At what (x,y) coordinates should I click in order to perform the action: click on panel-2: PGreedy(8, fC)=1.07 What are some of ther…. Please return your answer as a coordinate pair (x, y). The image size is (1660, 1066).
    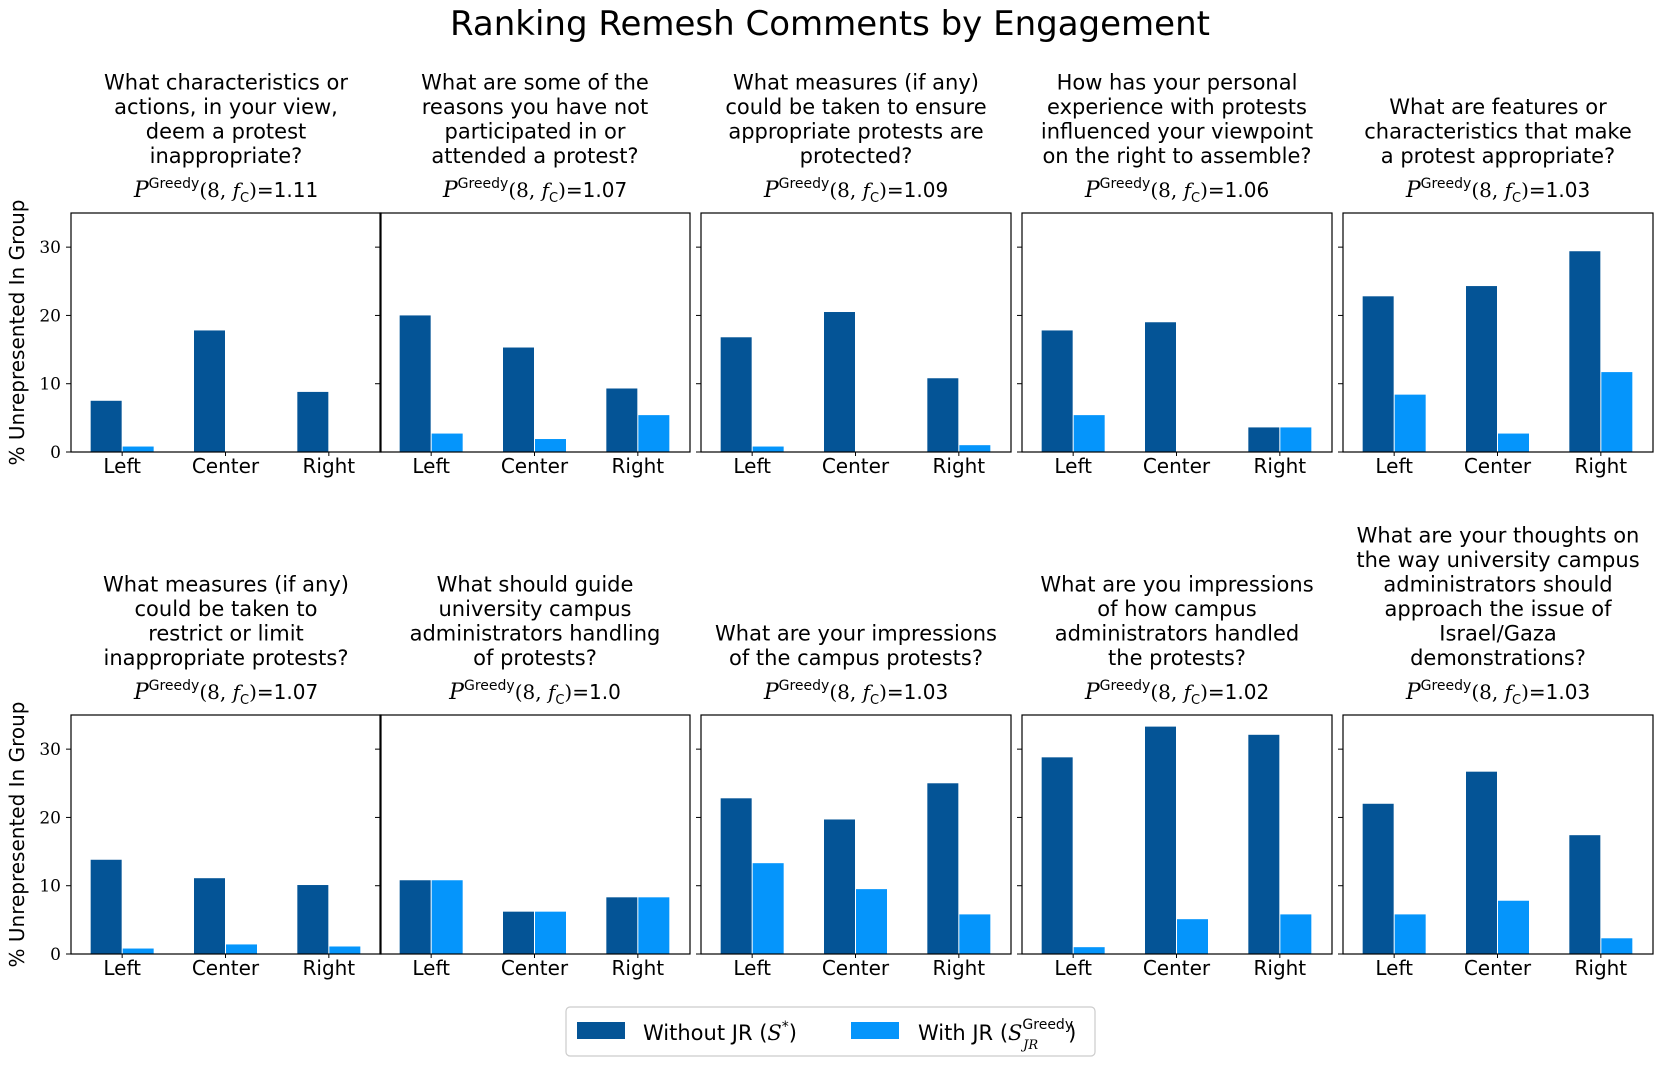
    Looking at the image, I should click on (533, 274).